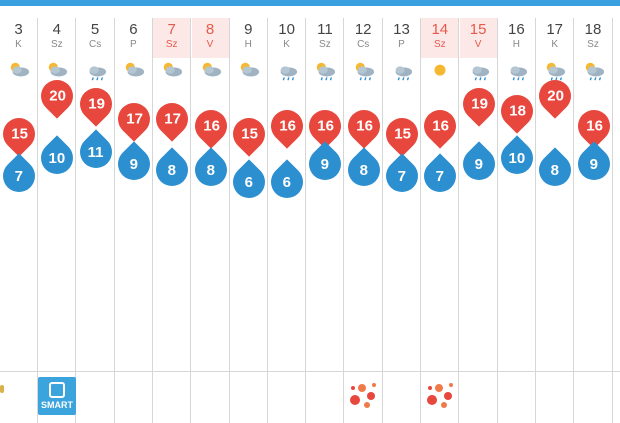  Describe the element at coordinates (478, 38) in the screenshot. I see `day-header: 15 V` at that location.